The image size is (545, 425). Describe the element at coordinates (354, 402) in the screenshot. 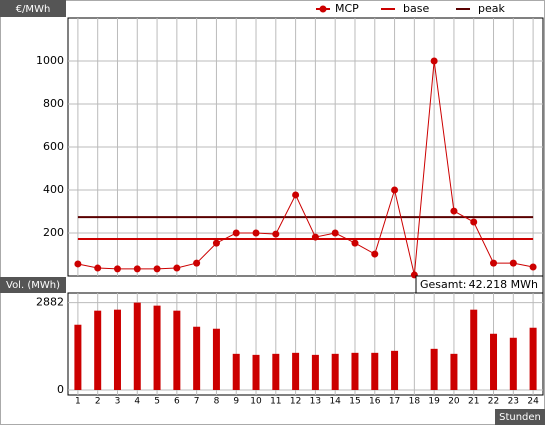

I see `x-tick-label: 15` at that location.